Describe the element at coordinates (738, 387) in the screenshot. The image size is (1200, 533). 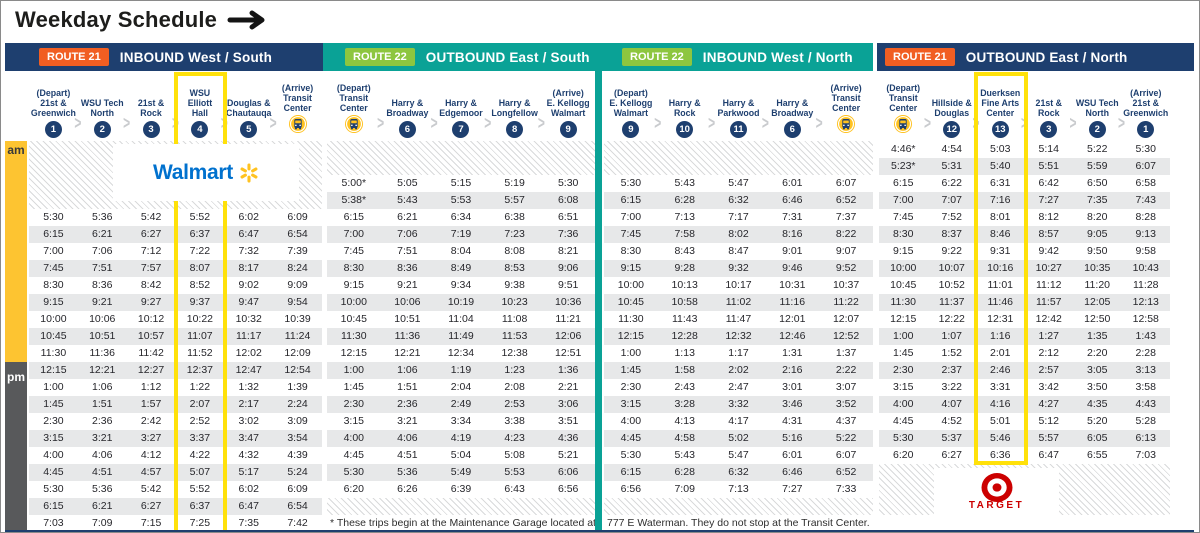
I see `time-cell: 2:47` at that location.